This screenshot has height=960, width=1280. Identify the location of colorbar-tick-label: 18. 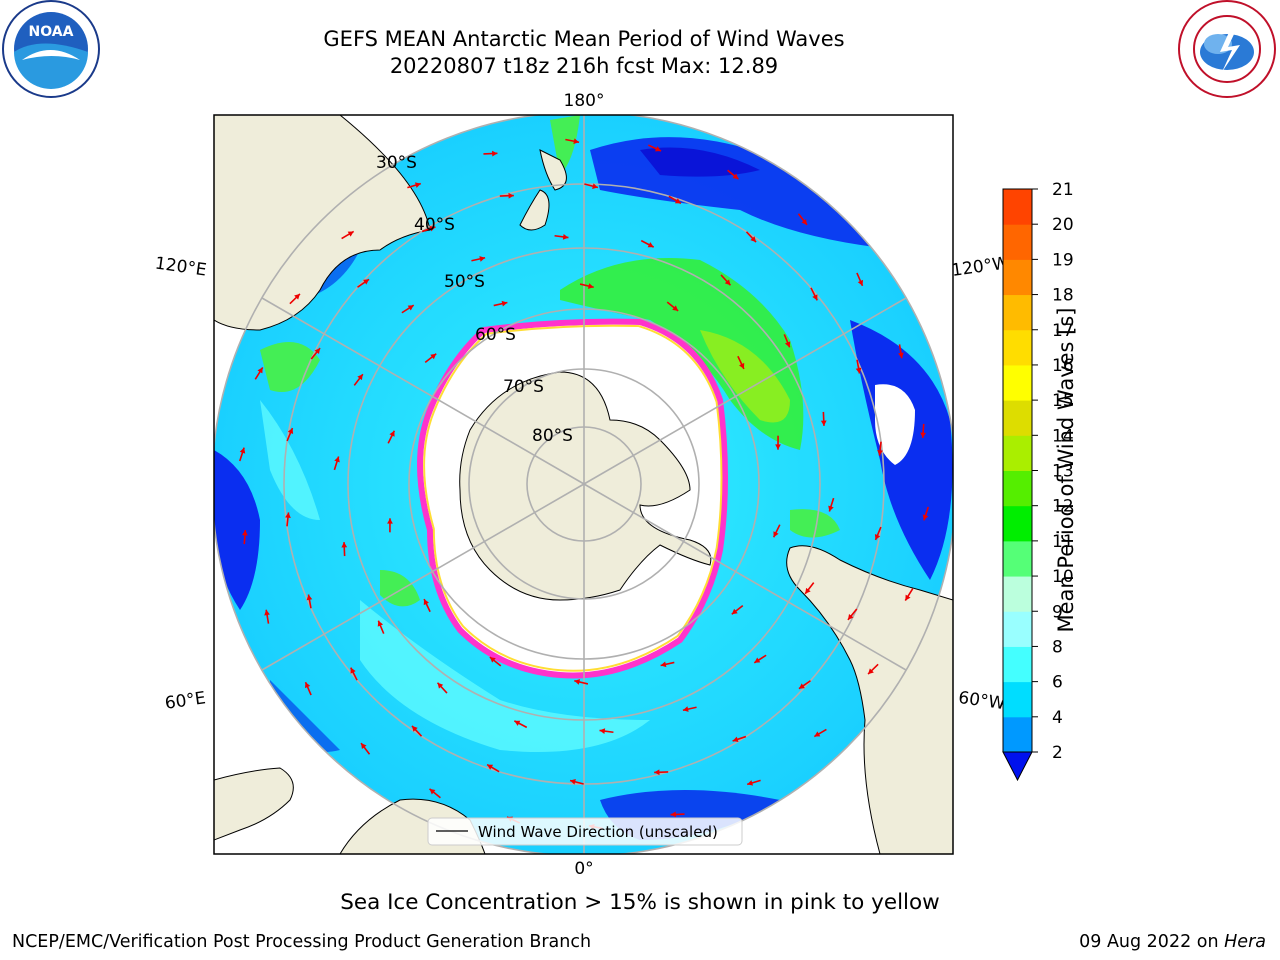
(1063, 296).